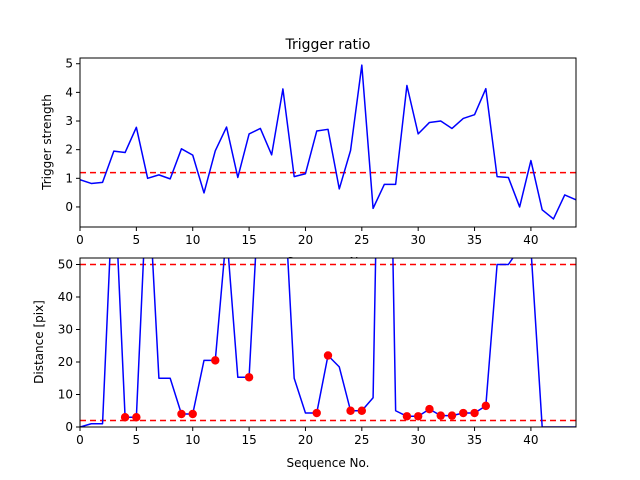 The width and height of the screenshot is (640, 480). I want to click on y-tick-label: 2, so click(69, 150).